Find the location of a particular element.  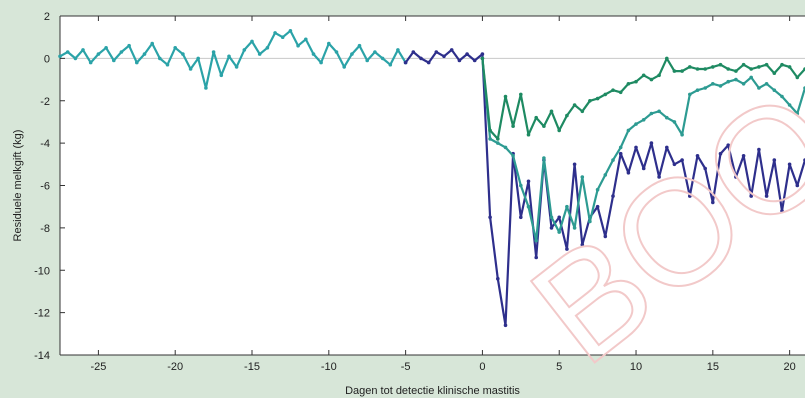

x-tick-label: -25 is located at coordinates (98, 367).